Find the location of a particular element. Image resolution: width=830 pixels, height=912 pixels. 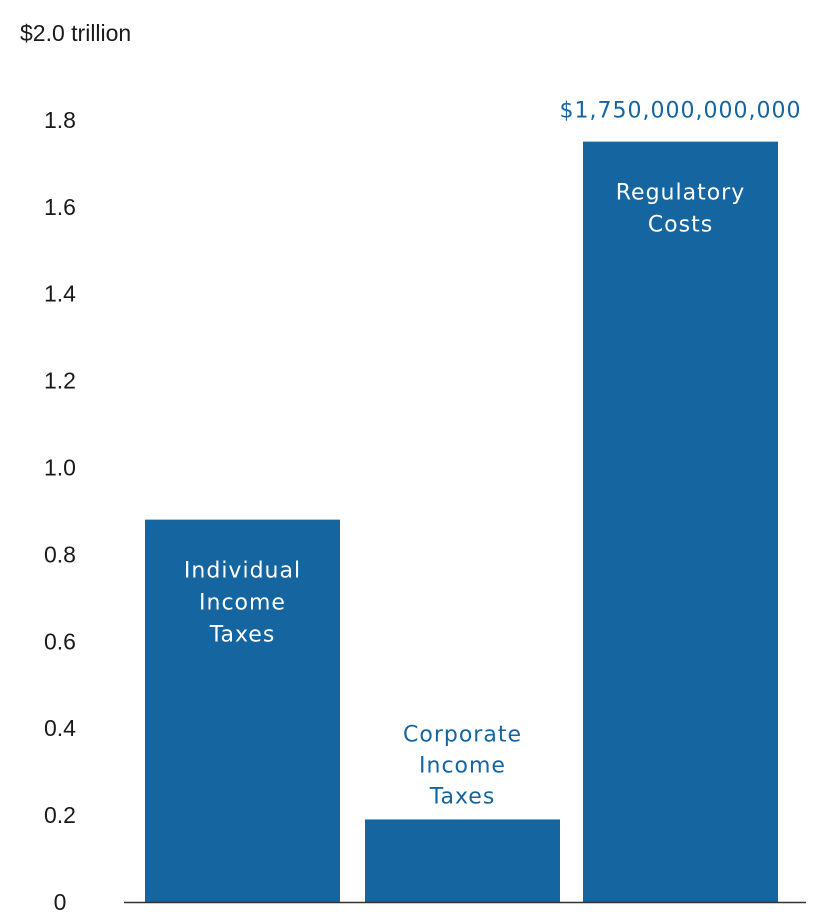

y-tick-label: 0.4 is located at coordinates (60, 728).